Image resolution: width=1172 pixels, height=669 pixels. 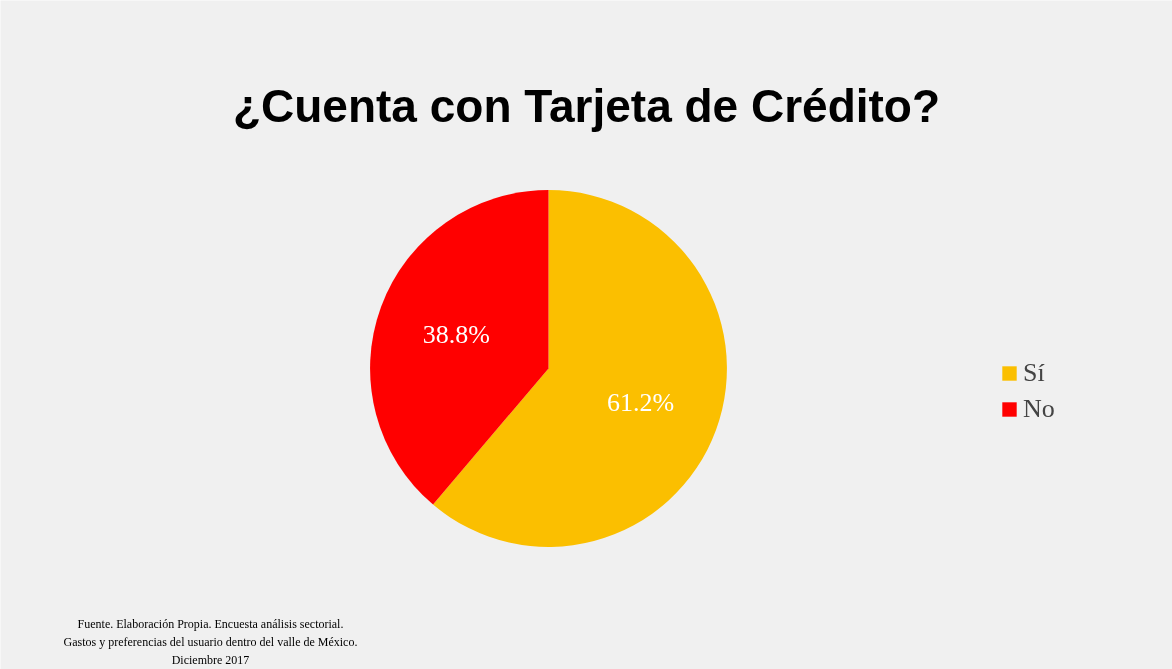 I want to click on legend-label: Sí, so click(x=1034, y=373).